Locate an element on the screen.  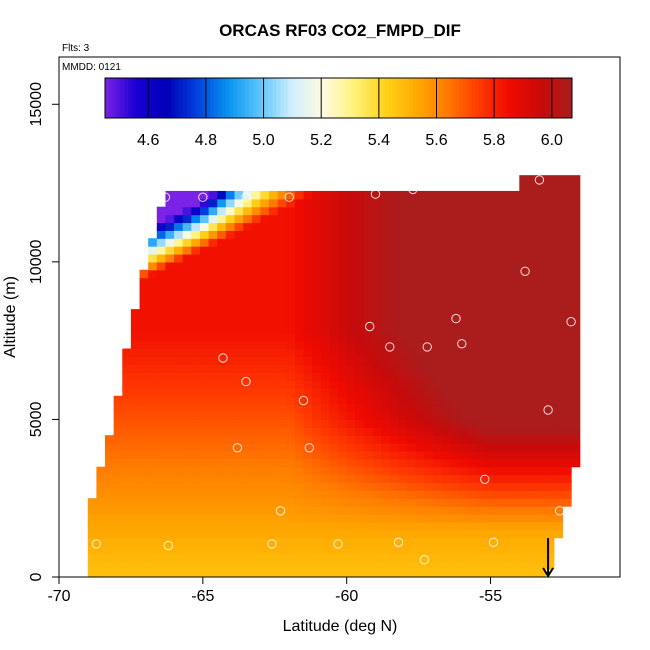
colorbar-tick-label: 6.0 is located at coordinates (552, 140).